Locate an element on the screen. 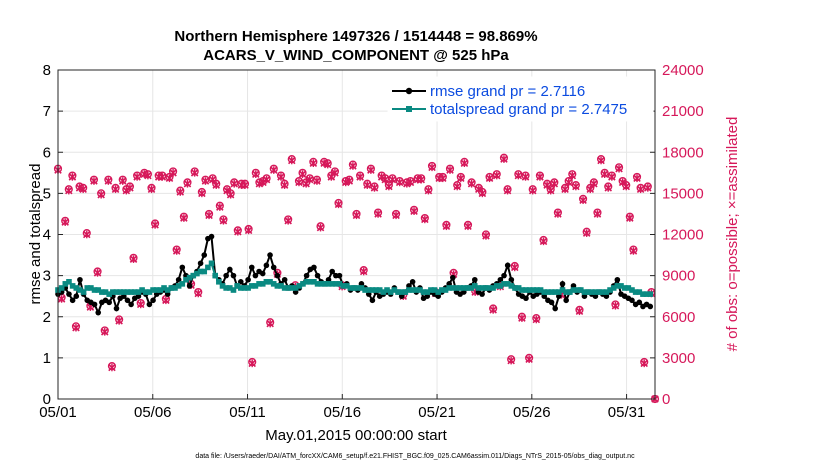 This screenshot has width=830, height=470. y-tick-label: 8 is located at coordinates (47, 70).